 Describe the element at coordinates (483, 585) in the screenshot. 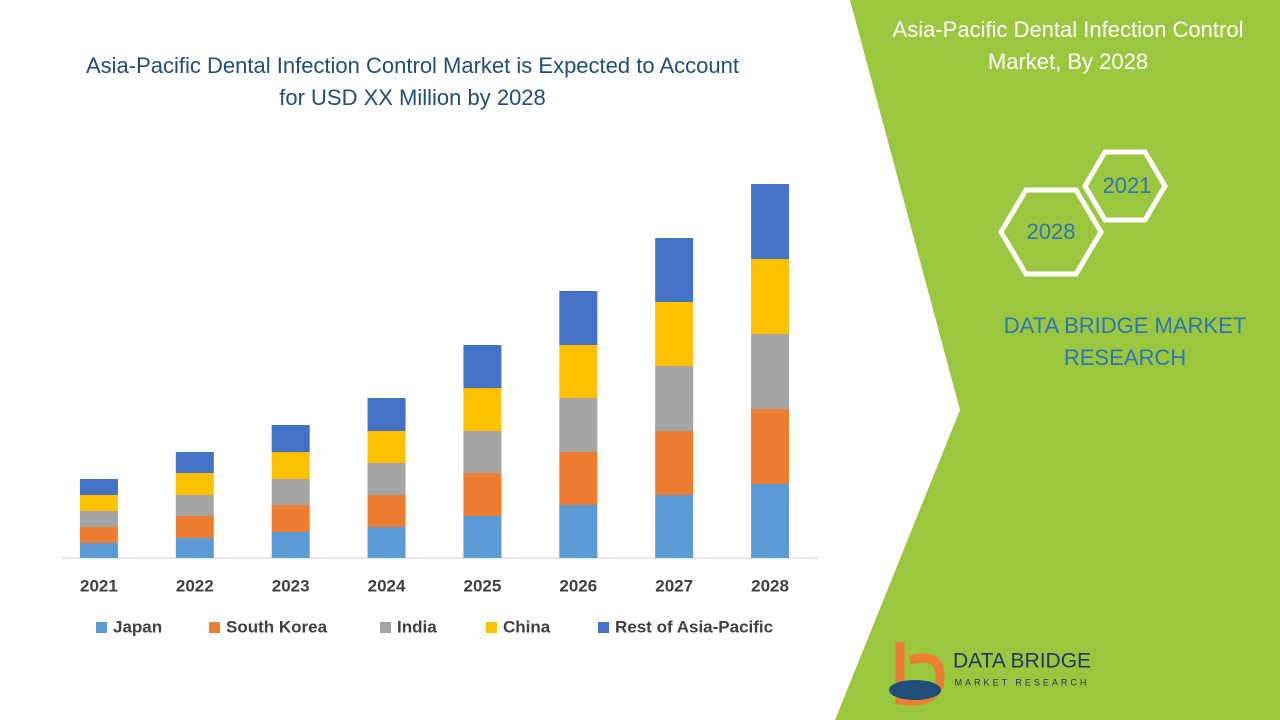

I see `x-tick-label: 2025` at that location.